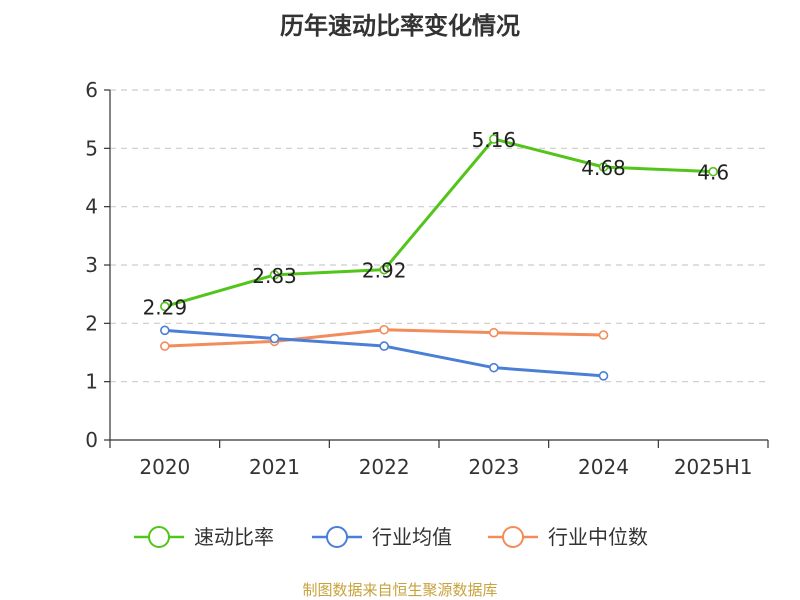 The width and height of the screenshot is (800, 600). I want to click on x-tick-label: 2022, so click(384, 467).